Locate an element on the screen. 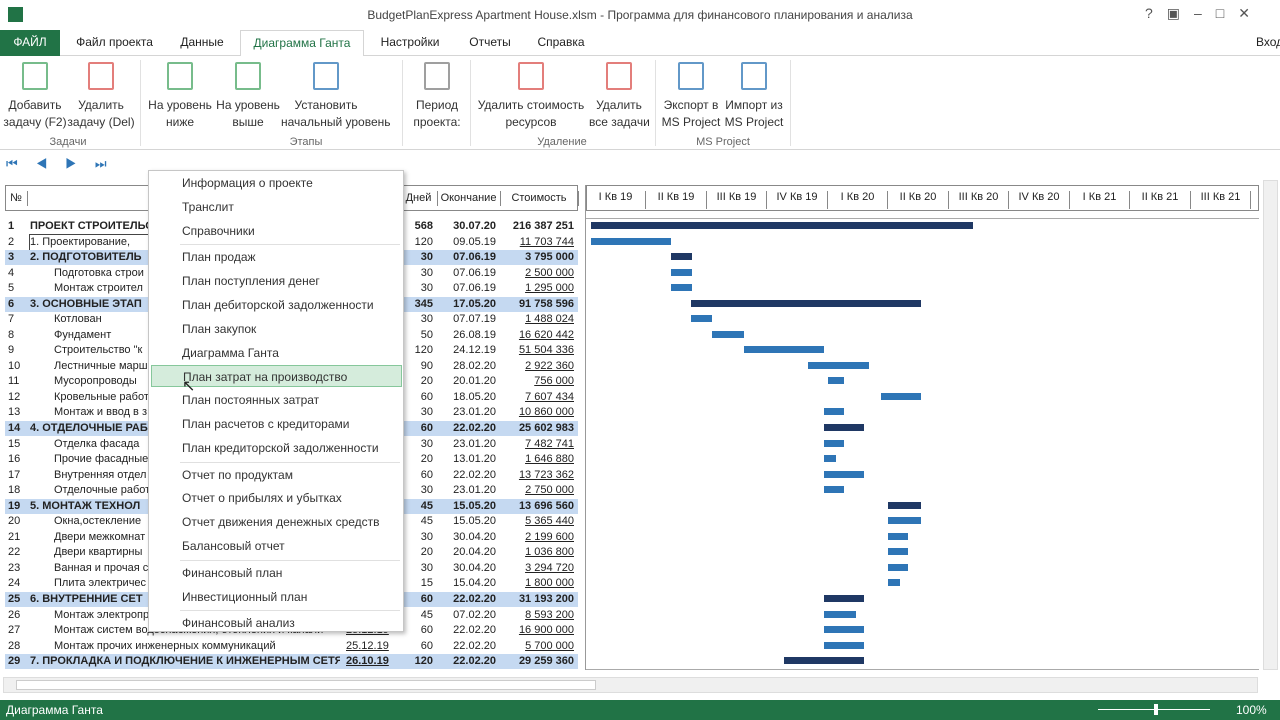  table-row is located at coordinates (291, 662).